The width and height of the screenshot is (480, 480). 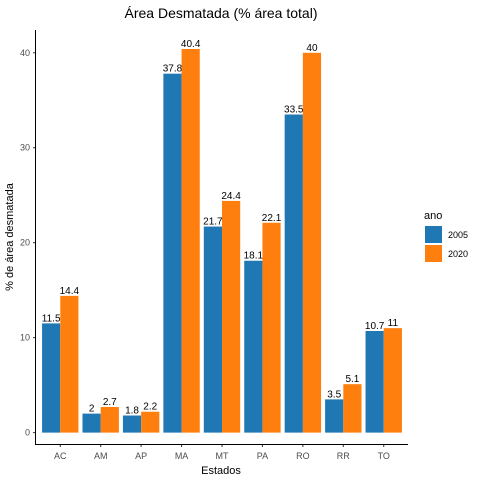 What do you see at coordinates (51, 378) in the screenshot?
I see `bar-2005-AC` at bounding box center [51, 378].